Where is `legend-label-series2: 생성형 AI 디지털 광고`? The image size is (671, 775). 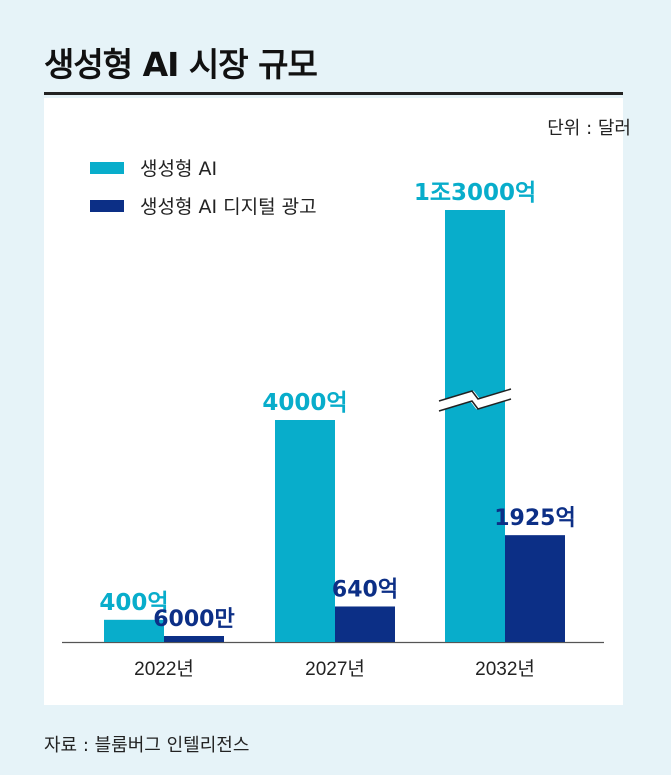
legend-label-series2: 생성형 AI 디지털 광고 is located at coordinates (228, 207).